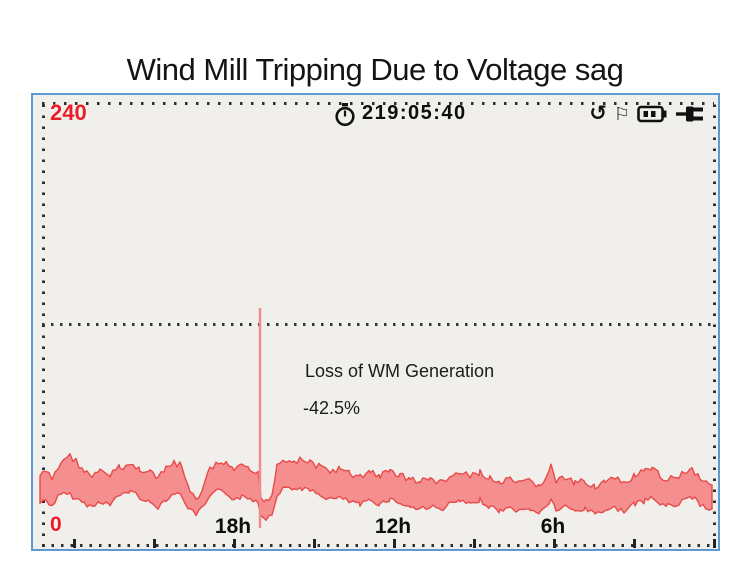  Describe the element at coordinates (714, 324) in the screenshot. I see `dotted-border-right` at that location.